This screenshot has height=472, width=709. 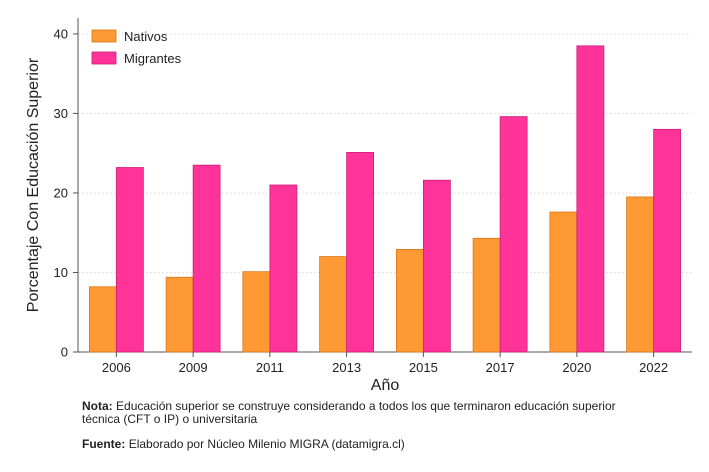 What do you see at coordinates (61, 272) in the screenshot?
I see `y-tick-label: 10` at bounding box center [61, 272].